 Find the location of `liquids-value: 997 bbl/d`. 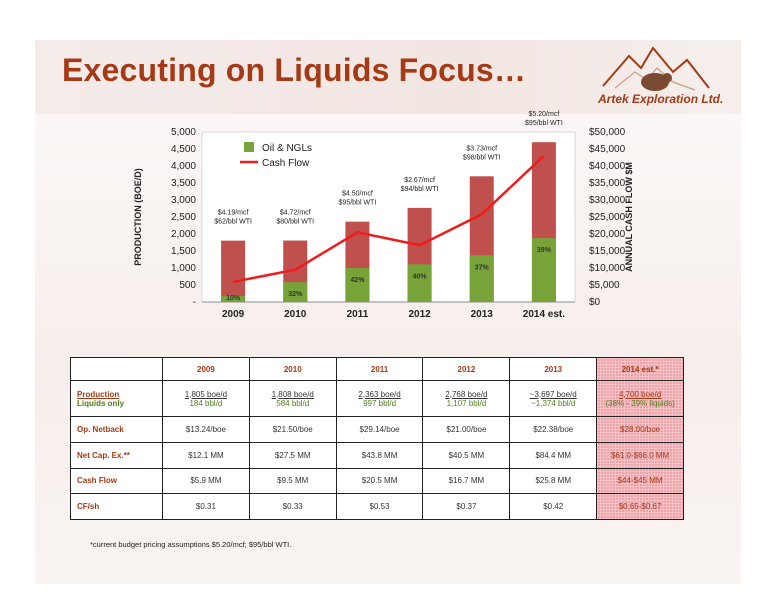

liquids-value: 997 bbl/d is located at coordinates (380, 403).